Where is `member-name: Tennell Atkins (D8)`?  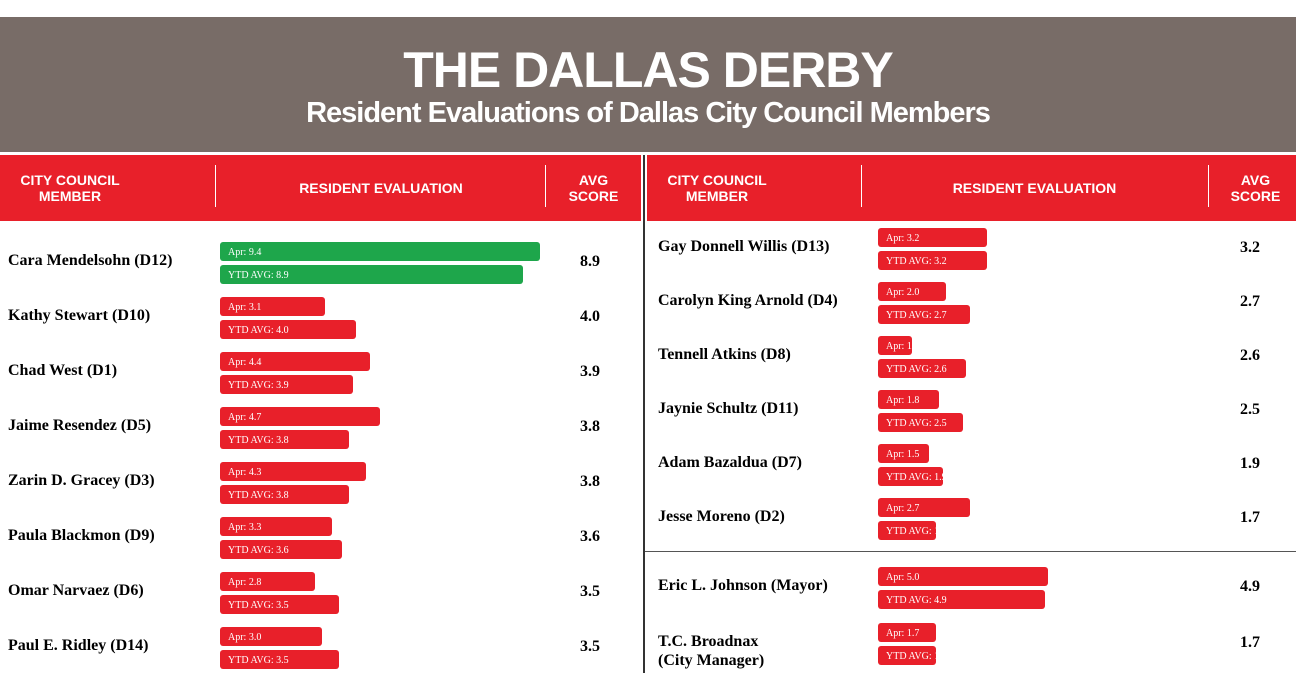
member-name: Tennell Atkins (D8) is located at coordinates (724, 354).